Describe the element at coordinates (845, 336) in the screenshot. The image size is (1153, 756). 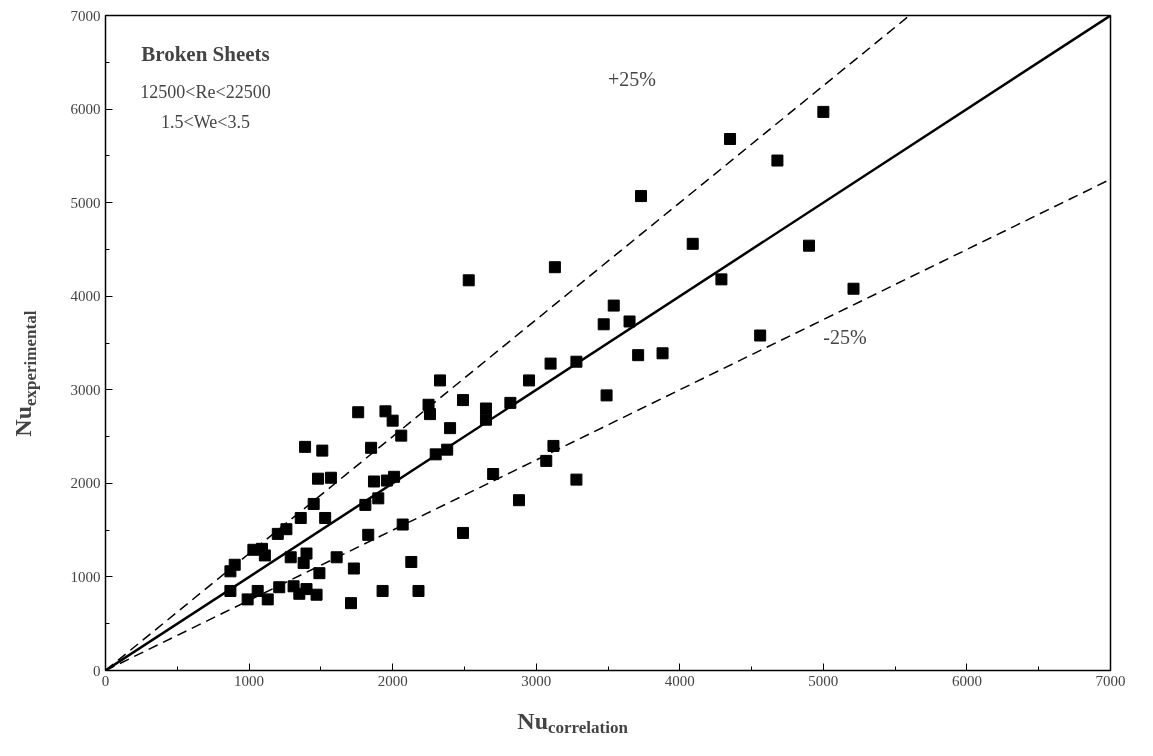
I see `annotation: -25%` at that location.